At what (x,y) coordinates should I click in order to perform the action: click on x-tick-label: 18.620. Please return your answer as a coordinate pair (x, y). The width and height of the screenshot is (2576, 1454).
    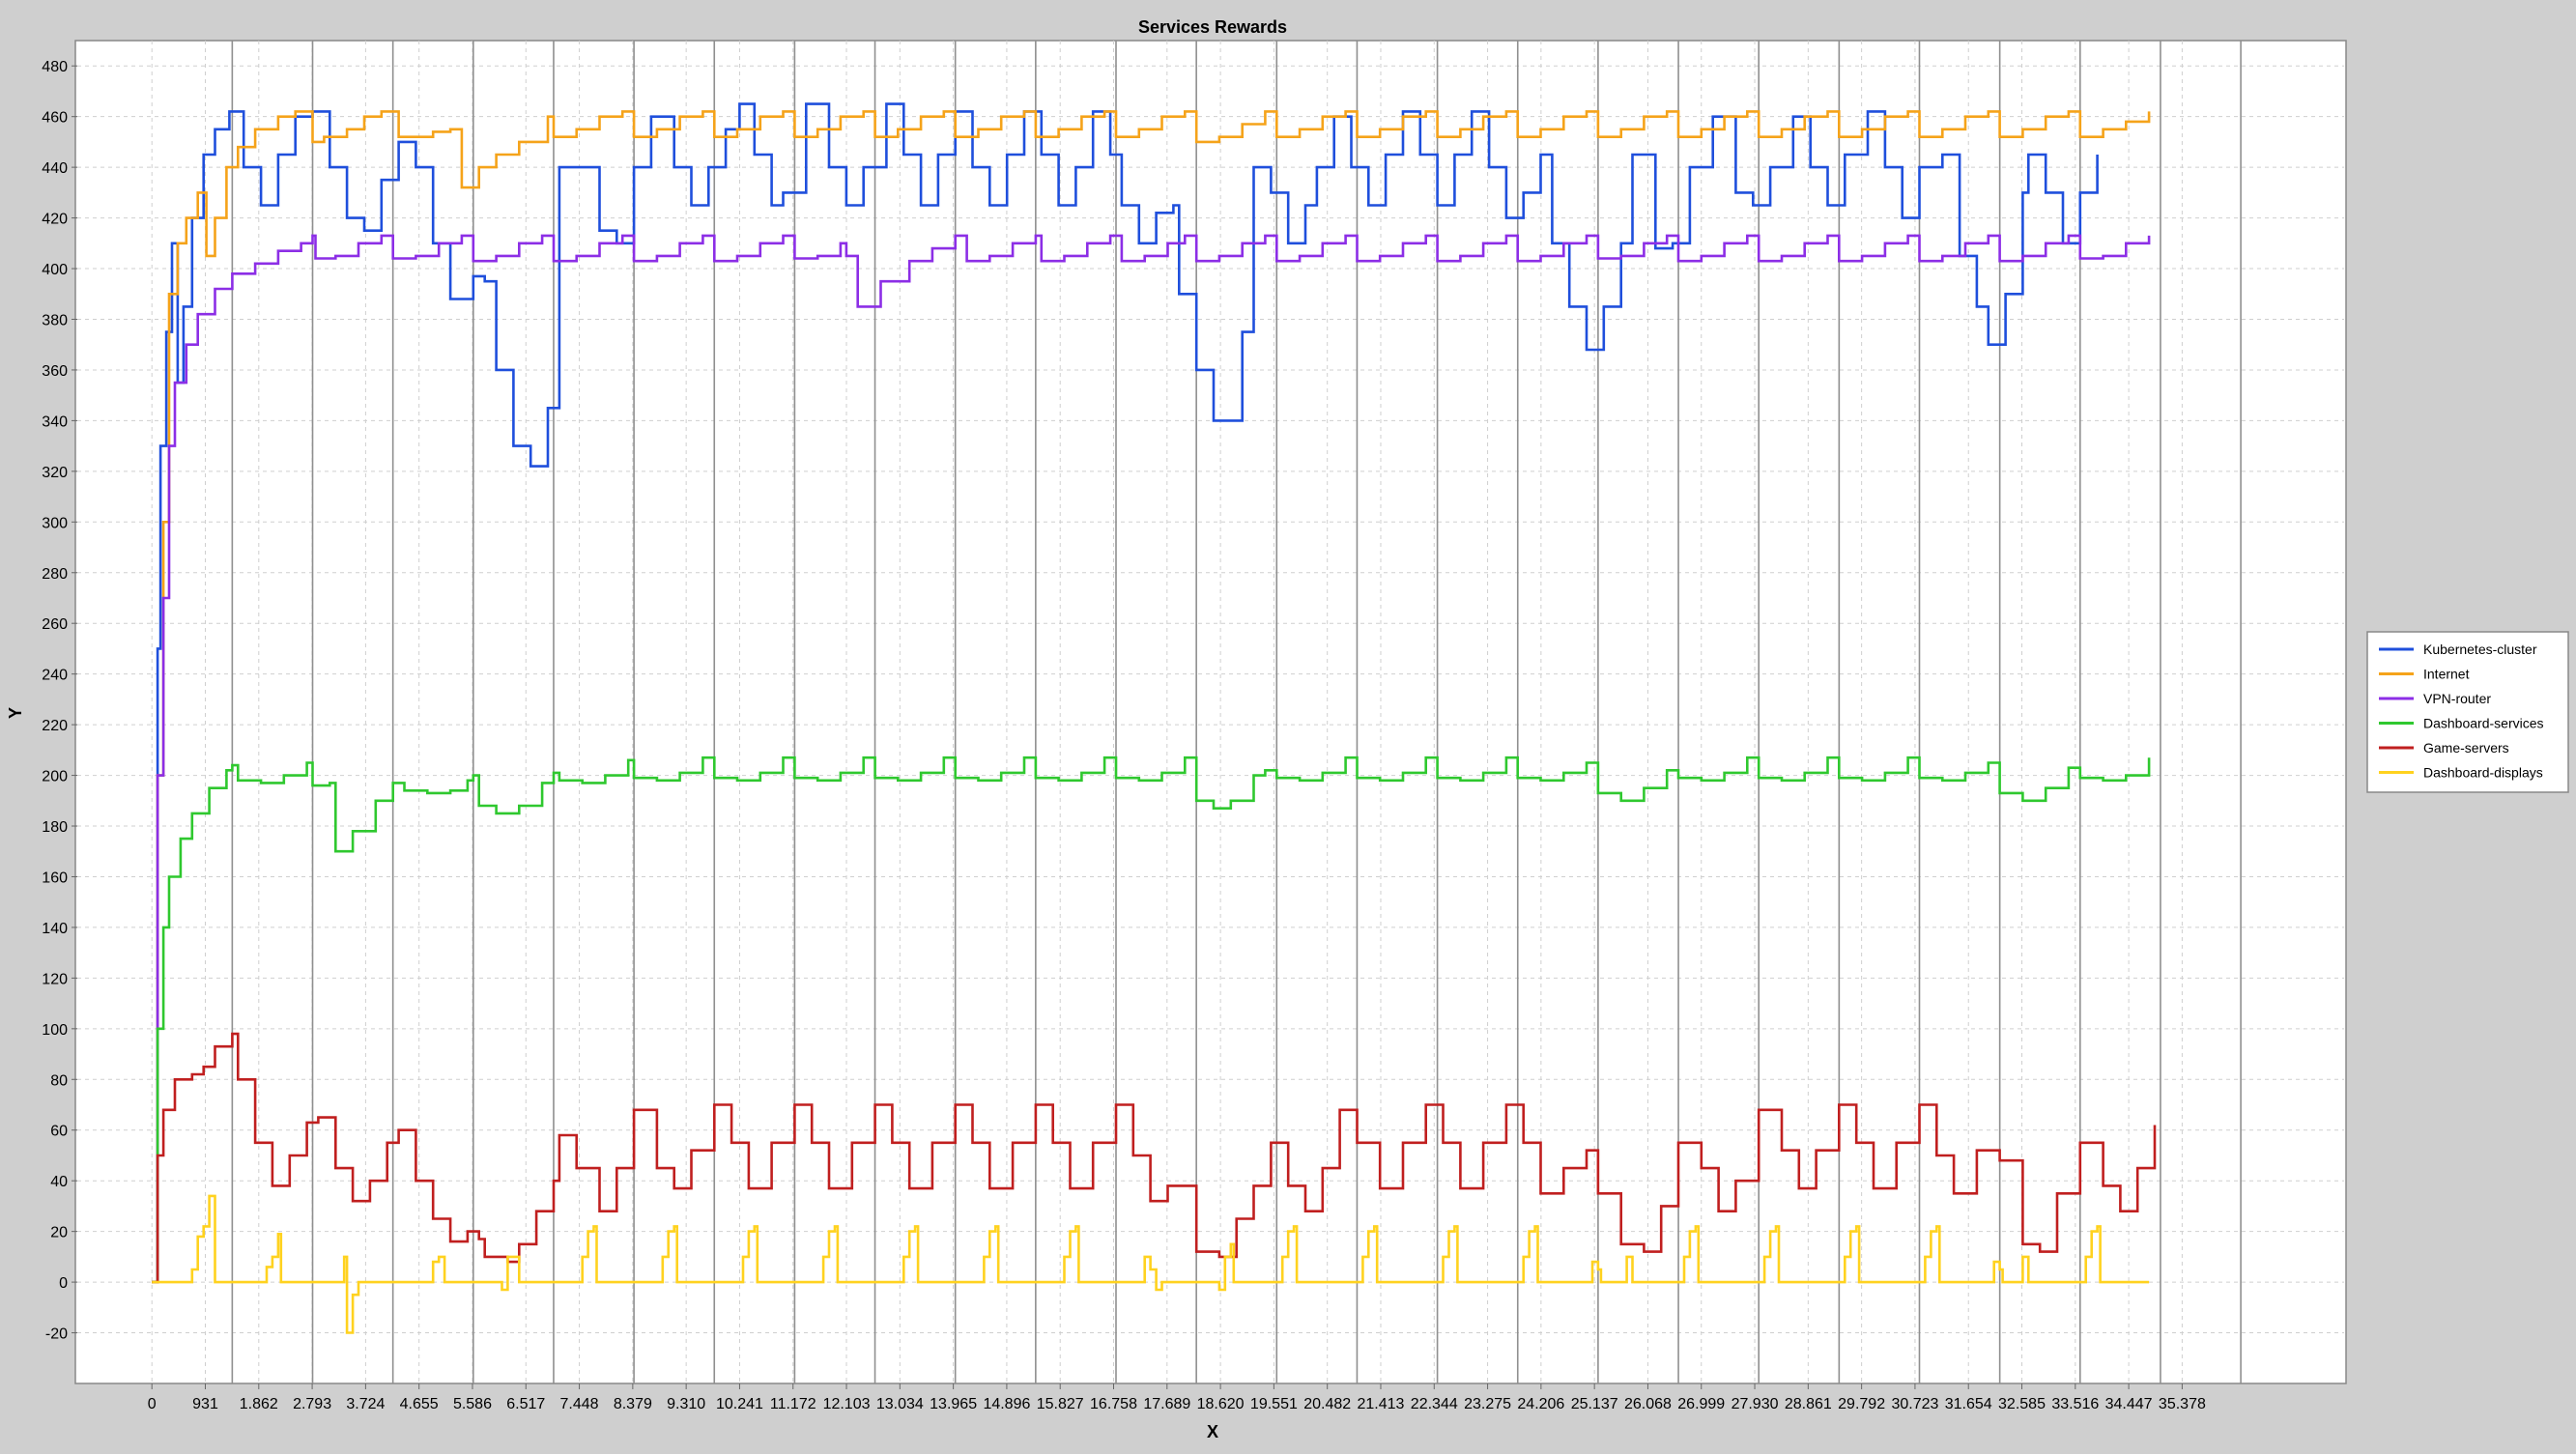
    Looking at the image, I should click on (1221, 1404).